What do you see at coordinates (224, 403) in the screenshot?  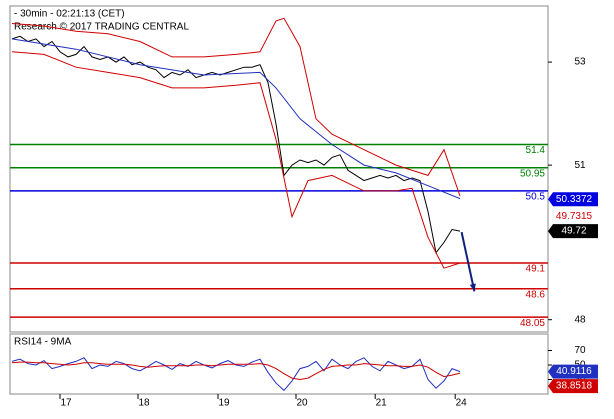 I see `x-tick-label: 19` at bounding box center [224, 403].